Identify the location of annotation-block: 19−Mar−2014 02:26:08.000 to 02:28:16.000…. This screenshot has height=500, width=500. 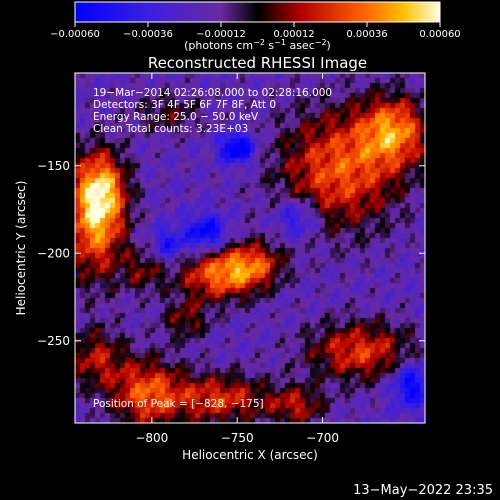
(212, 111).